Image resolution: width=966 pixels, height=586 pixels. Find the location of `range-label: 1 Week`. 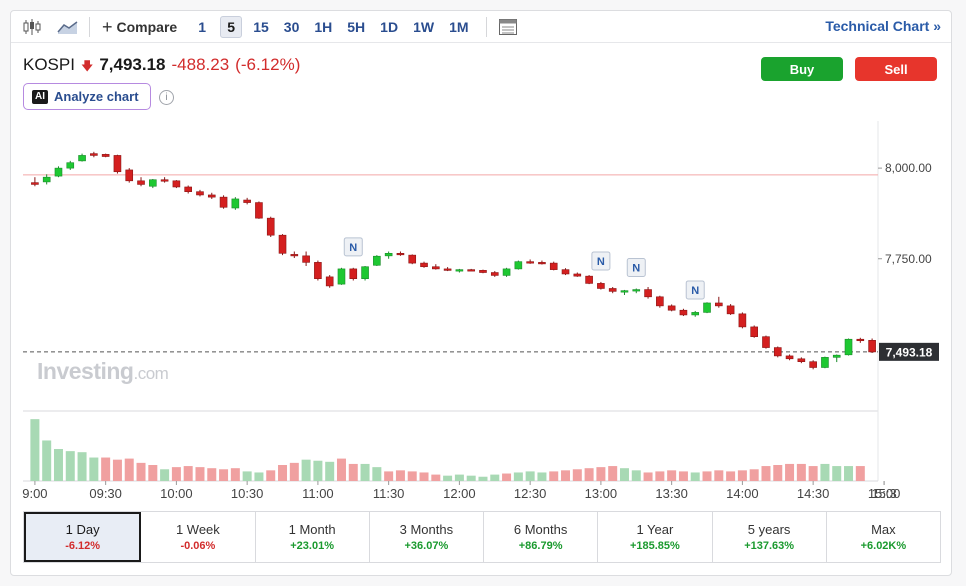

range-label: 1 Week is located at coordinates (197, 529).